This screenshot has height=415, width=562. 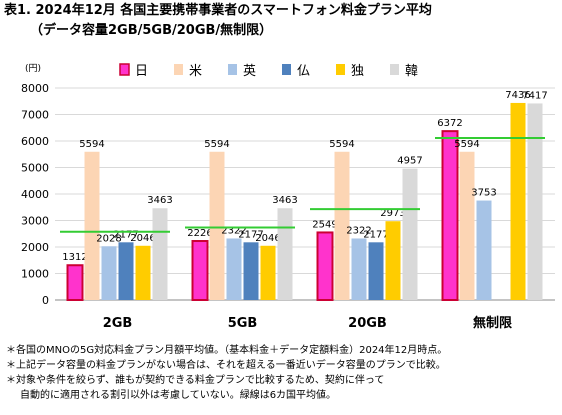 I want to click on y-tick-label: 4000, so click(x=35, y=194).